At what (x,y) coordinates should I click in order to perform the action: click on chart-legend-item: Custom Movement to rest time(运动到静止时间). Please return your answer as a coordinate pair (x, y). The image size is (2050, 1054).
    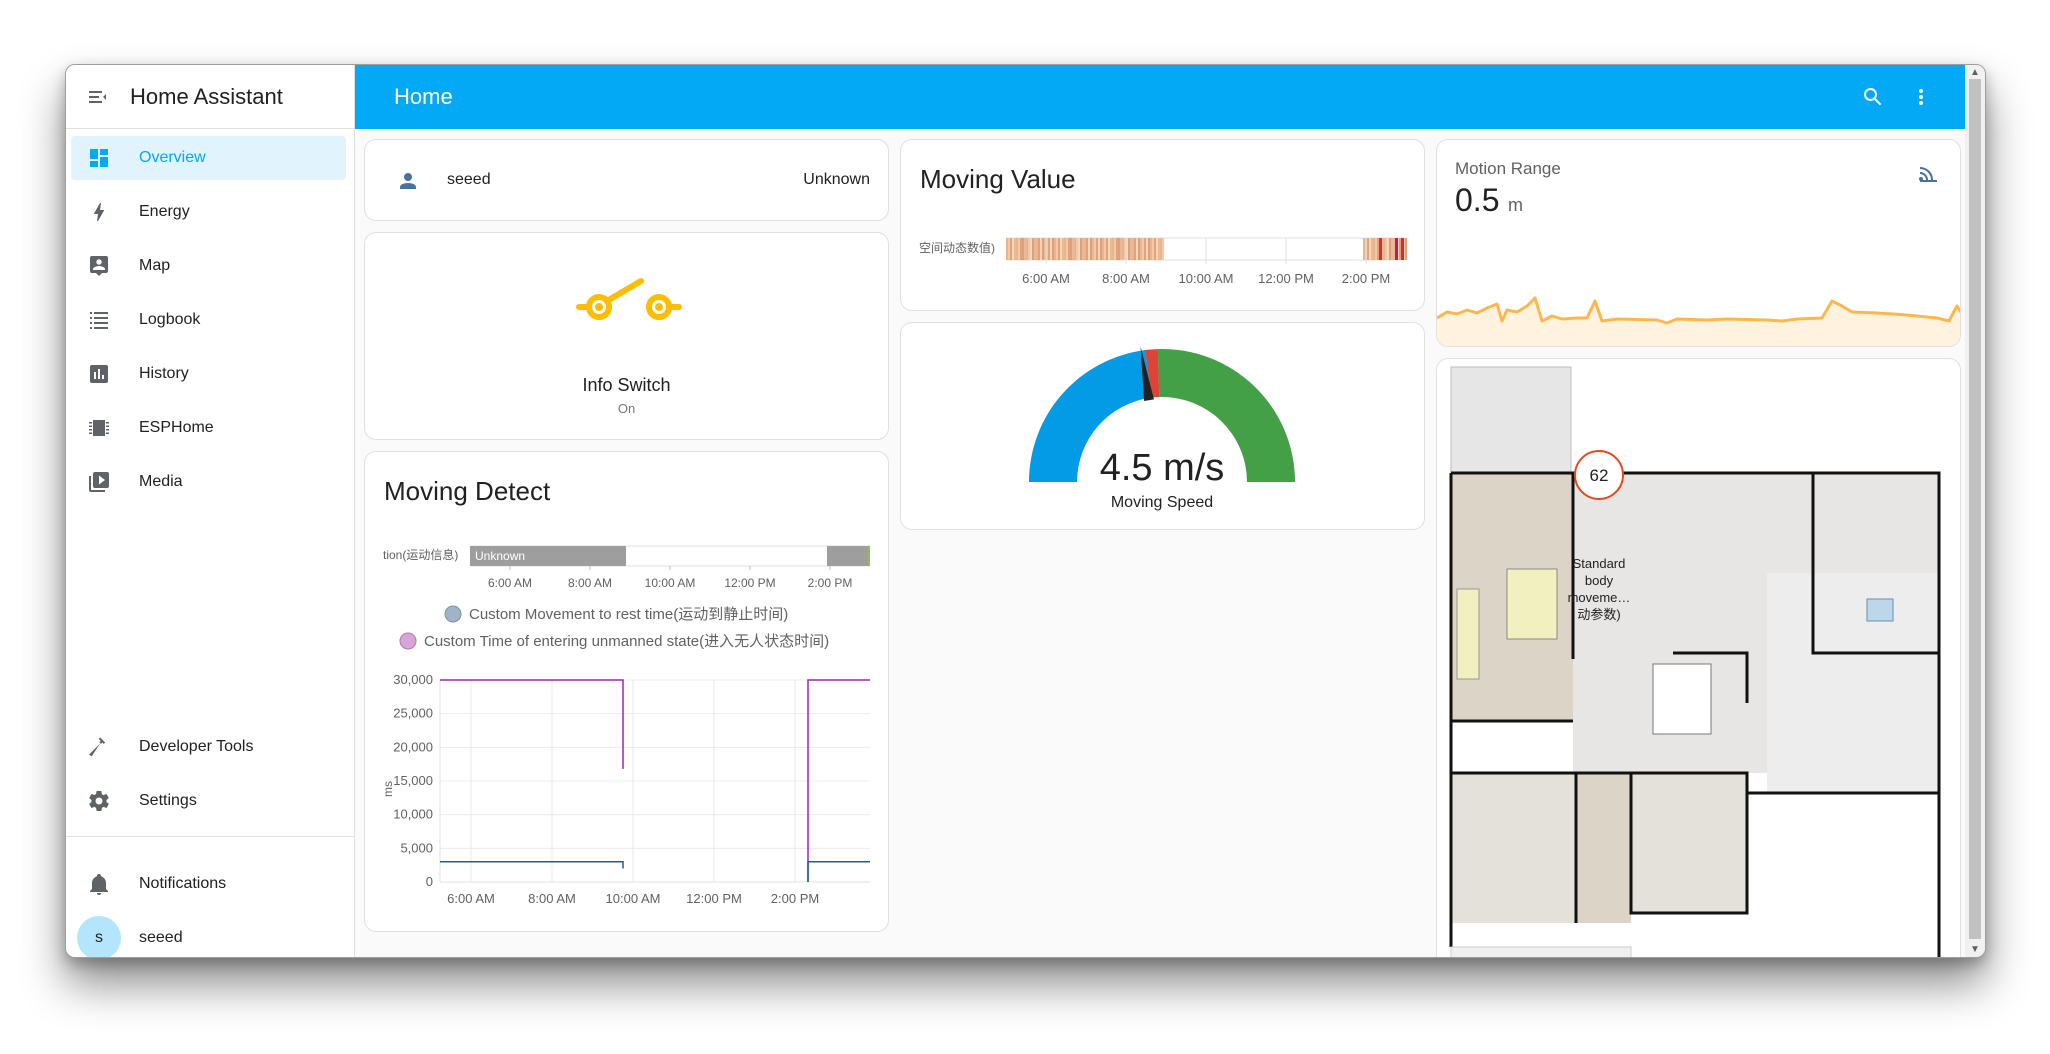
    Looking at the image, I should click on (616, 614).